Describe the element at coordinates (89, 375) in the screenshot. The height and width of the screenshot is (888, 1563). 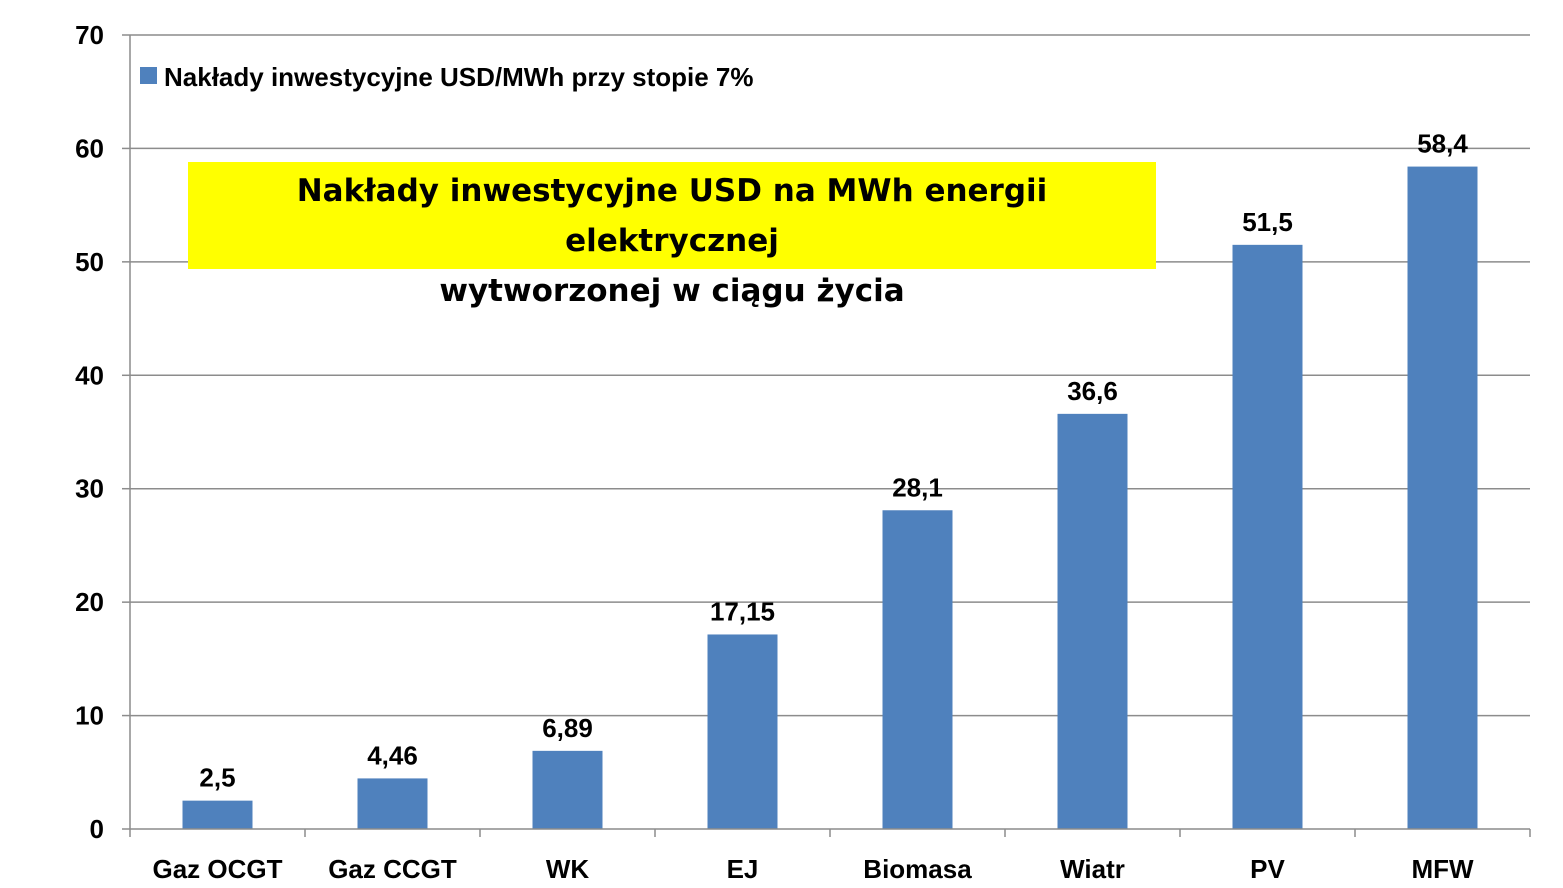
I see `y-tick-label: 40` at that location.